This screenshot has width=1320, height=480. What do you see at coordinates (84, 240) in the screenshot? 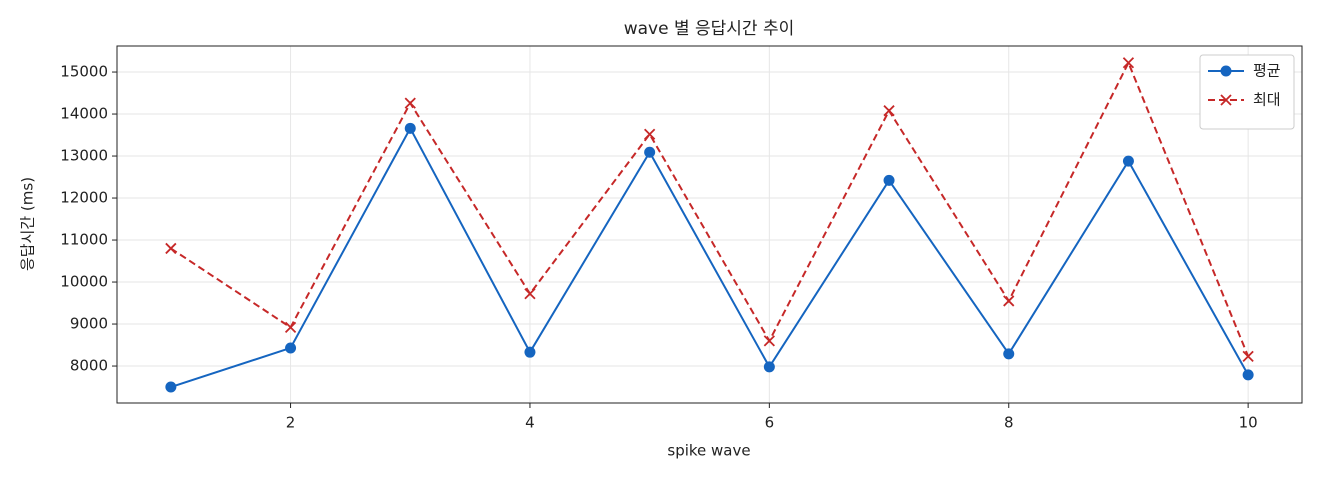
I see `y-tick-label: 11000` at bounding box center [84, 240].